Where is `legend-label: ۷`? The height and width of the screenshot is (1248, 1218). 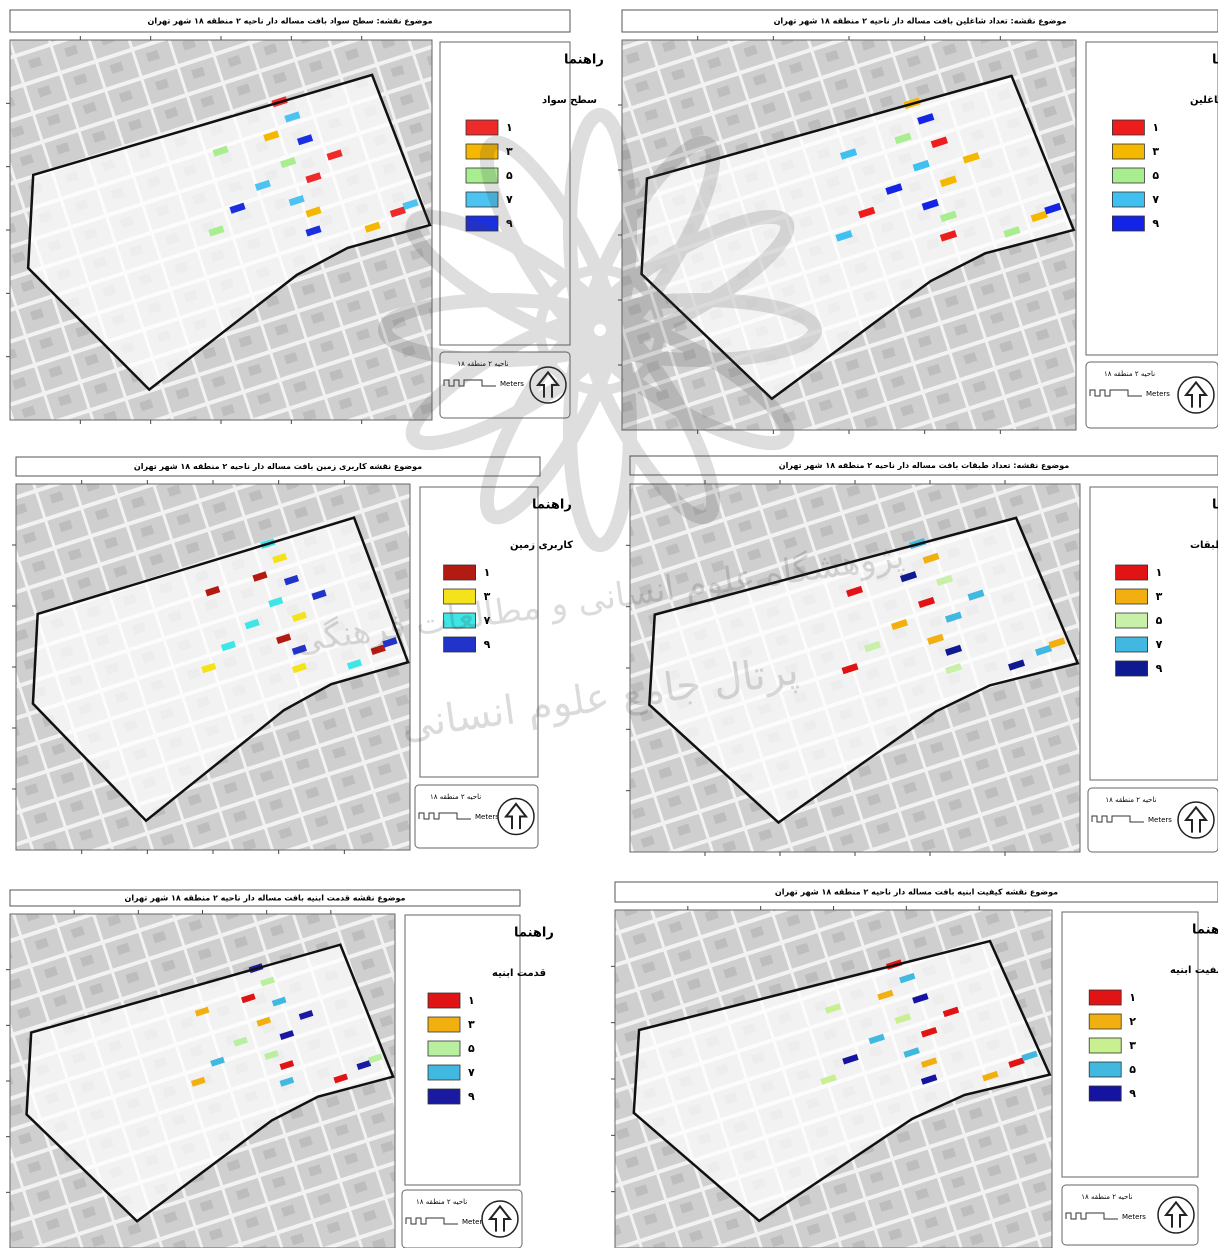
legend-label: ۷ is located at coordinates (509, 199).